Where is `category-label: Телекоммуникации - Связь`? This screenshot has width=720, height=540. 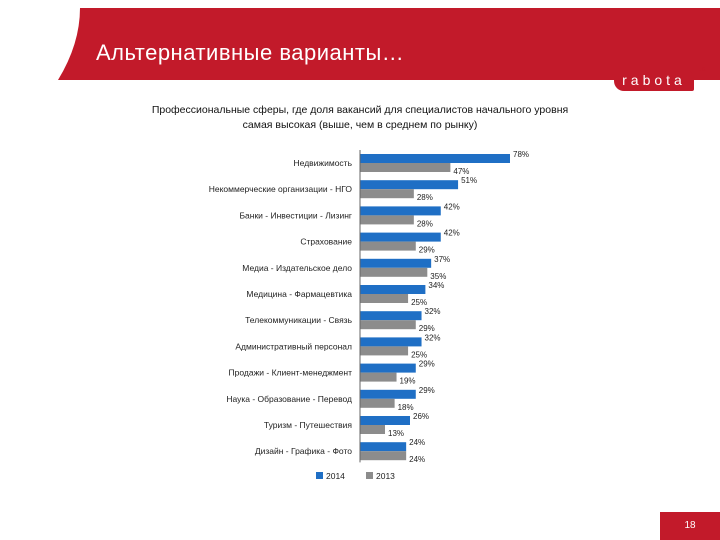
category-label: Телекоммуникации - Связь is located at coordinates (298, 320).